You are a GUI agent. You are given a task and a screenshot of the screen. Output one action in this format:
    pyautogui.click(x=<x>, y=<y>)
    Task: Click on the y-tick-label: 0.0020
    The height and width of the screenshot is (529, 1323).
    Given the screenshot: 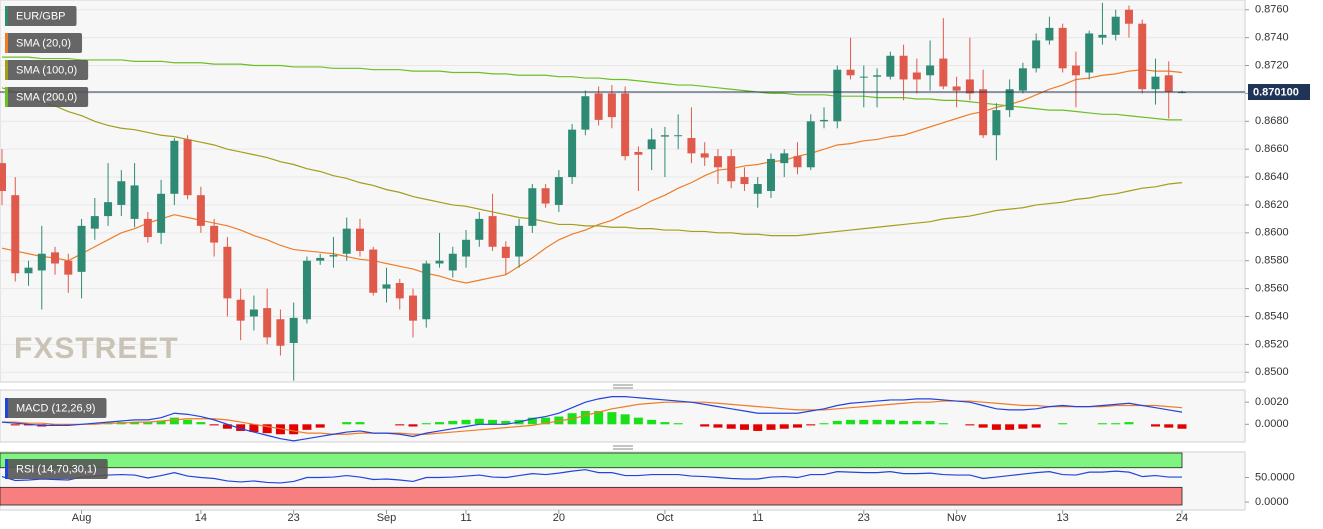 What is the action you would take?
    pyautogui.click(x=1272, y=402)
    